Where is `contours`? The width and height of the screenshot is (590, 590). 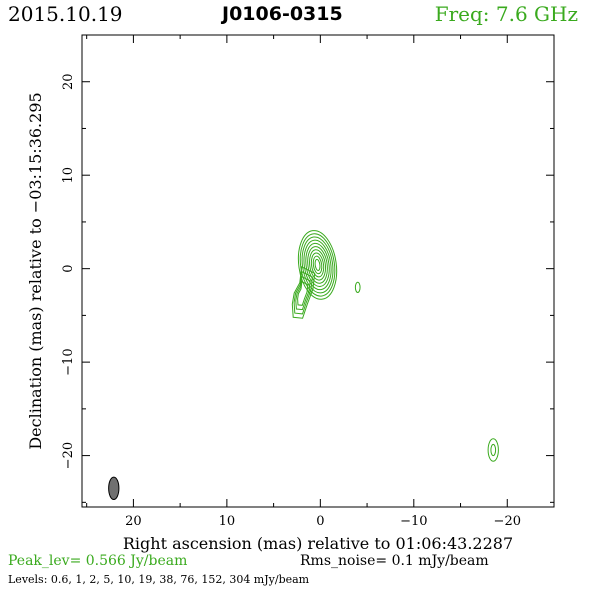
contours is located at coordinates (395, 346).